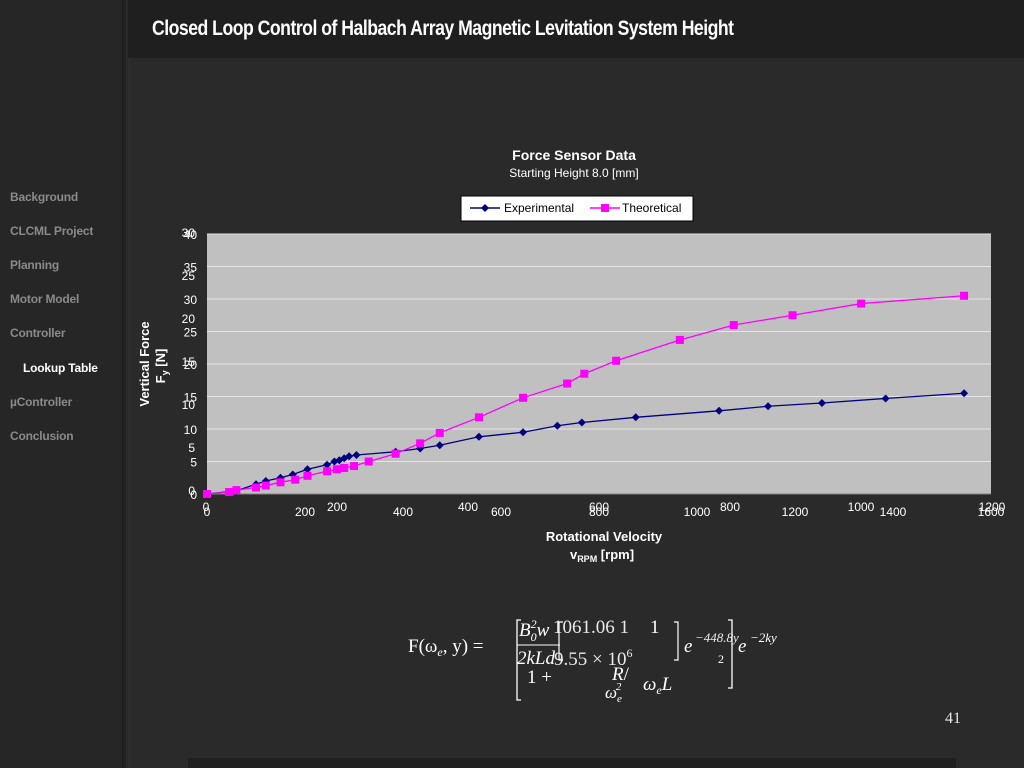  What do you see at coordinates (742, 646) in the screenshot?
I see `formula-exp-e2: e` at bounding box center [742, 646].